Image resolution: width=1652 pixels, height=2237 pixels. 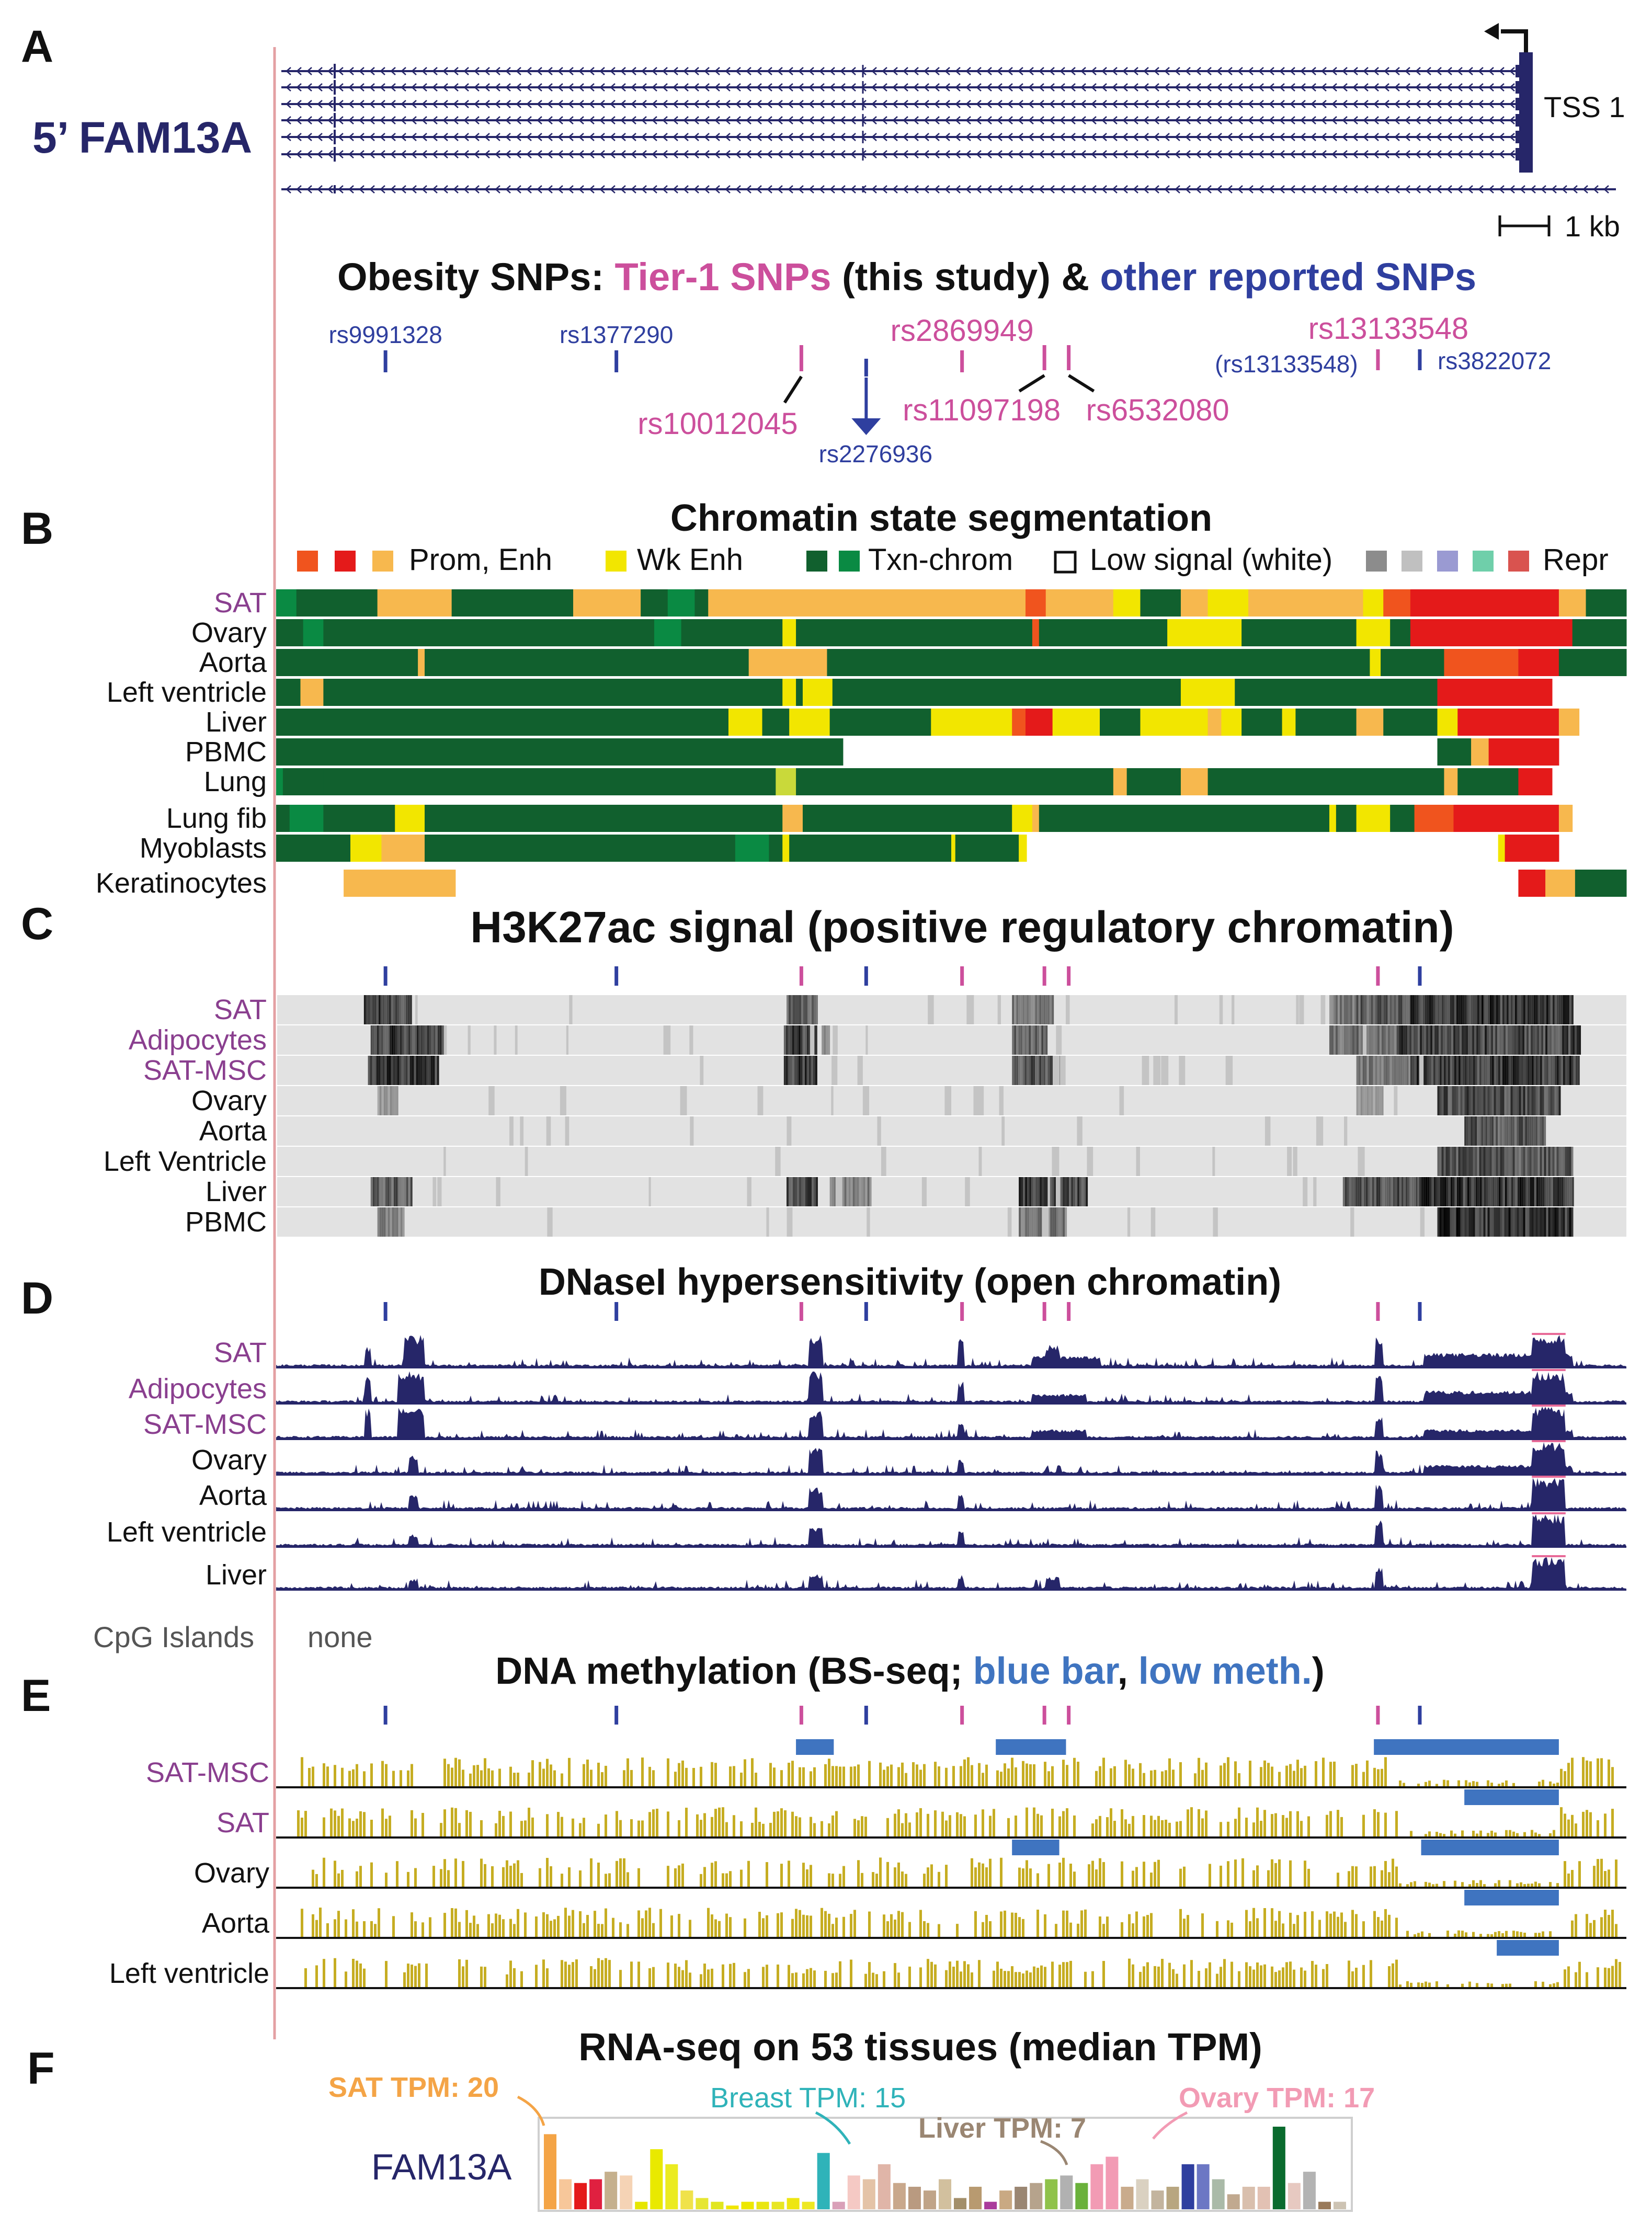 I want to click on panel-e-title-blue2: low meth., so click(x=1225, y=1671).